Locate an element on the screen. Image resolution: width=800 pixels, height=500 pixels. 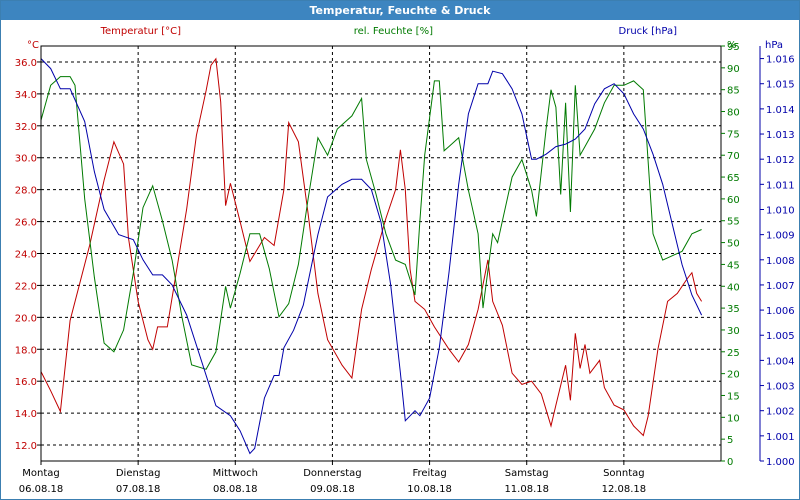
pressure-tick-label: 1.016 is located at coordinates (780, 60).